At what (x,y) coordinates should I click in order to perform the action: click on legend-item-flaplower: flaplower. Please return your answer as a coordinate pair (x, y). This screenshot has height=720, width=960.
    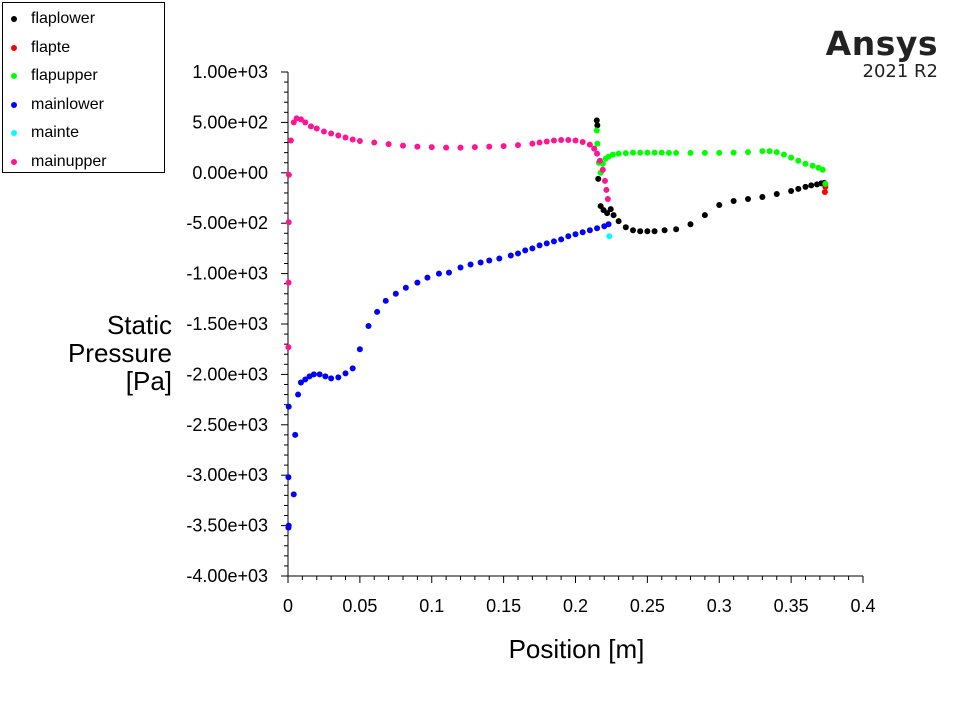
    Looking at the image, I should click on (53, 19).